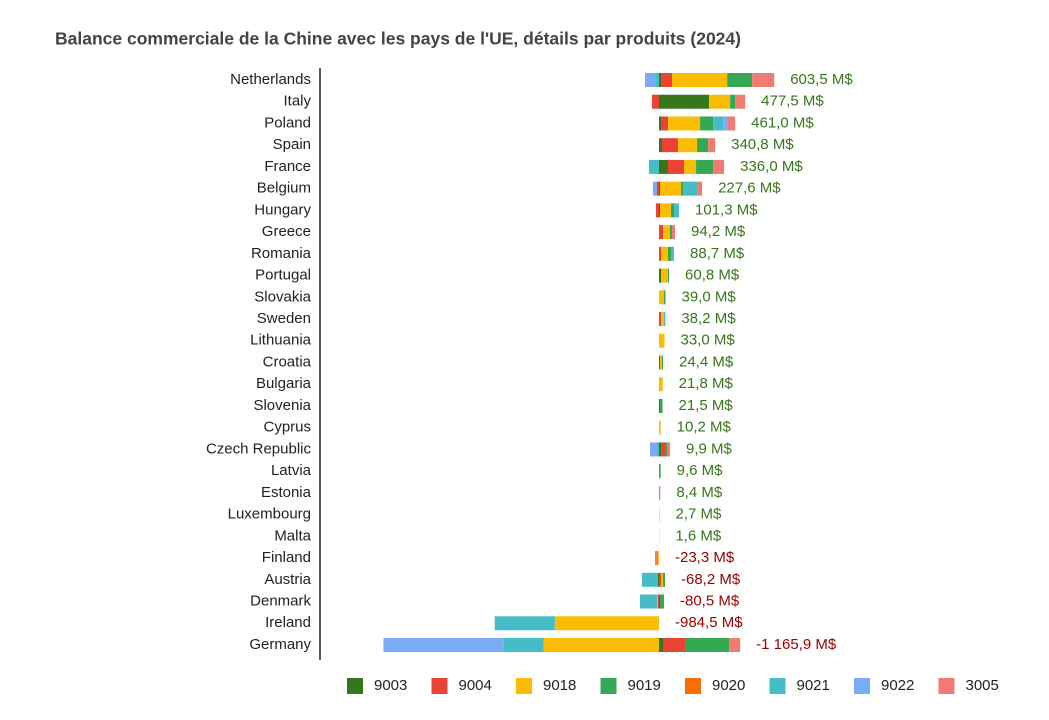 This screenshot has height=720, width=1049. I want to click on y-tick-label: Denmark, so click(280, 601).